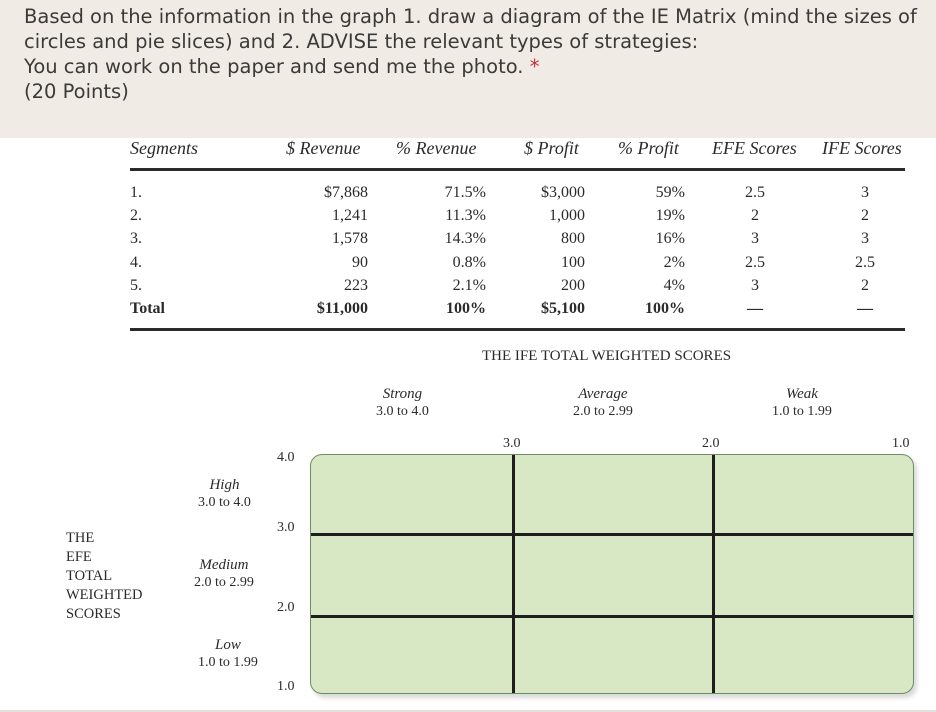  I want to click on x-tick-1: 1.0, so click(901, 443).